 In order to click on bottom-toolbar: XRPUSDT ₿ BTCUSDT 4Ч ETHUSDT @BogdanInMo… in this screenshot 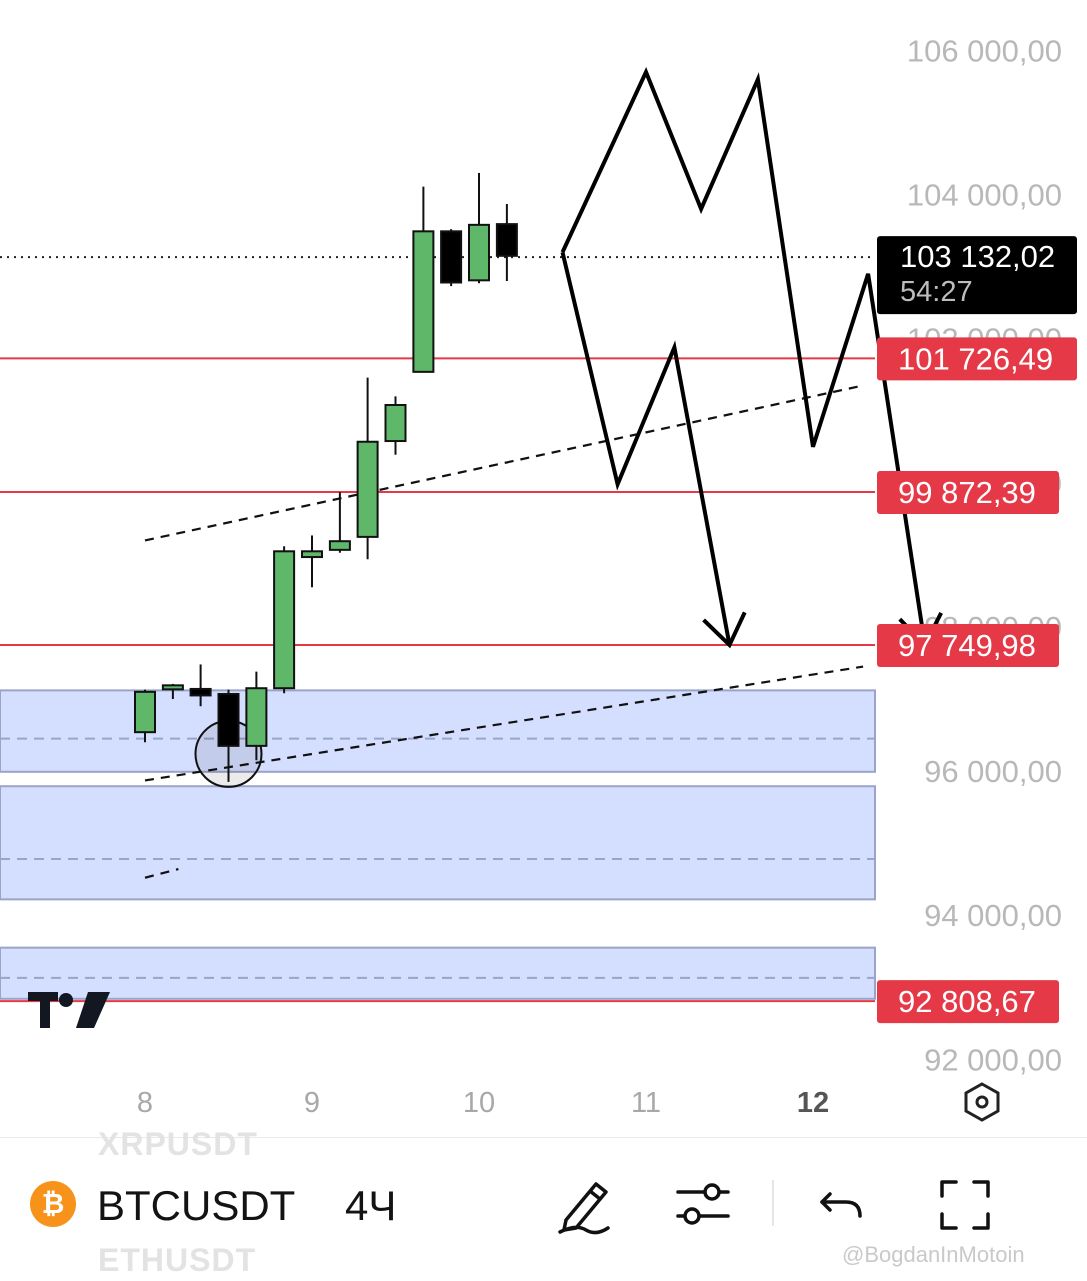, I will do `click(543, 1203)`.